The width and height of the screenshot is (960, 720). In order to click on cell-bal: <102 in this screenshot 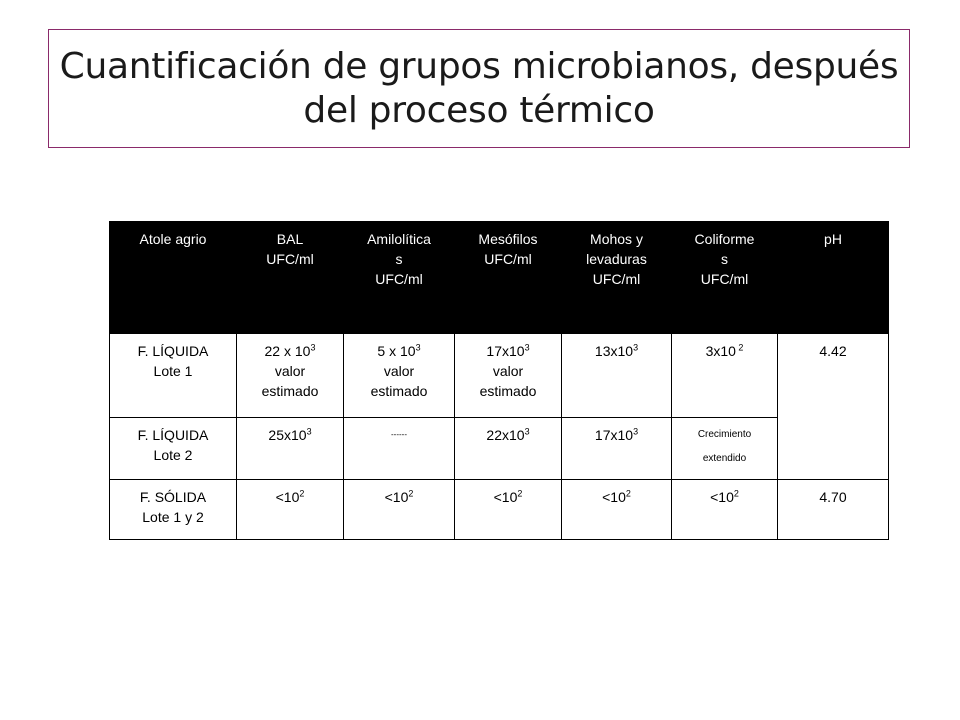, I will do `click(290, 509)`.